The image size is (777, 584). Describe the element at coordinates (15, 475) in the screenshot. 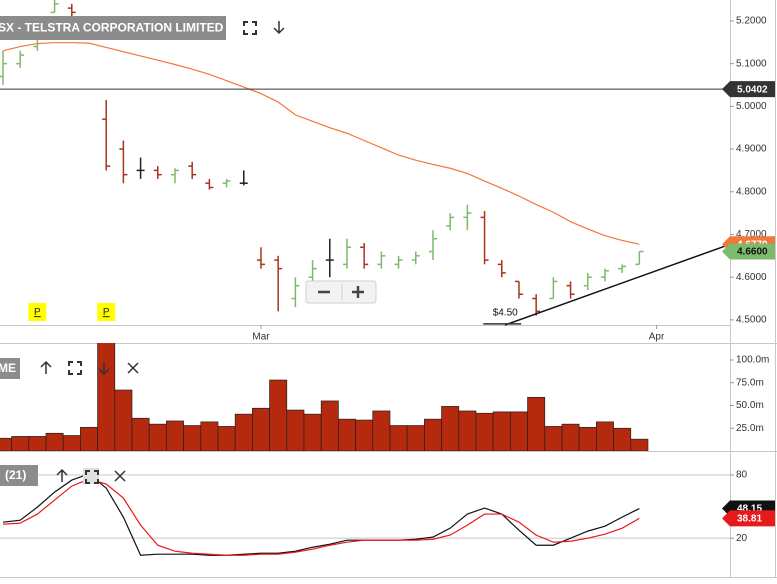

I see `panel-title: (21)` at that location.